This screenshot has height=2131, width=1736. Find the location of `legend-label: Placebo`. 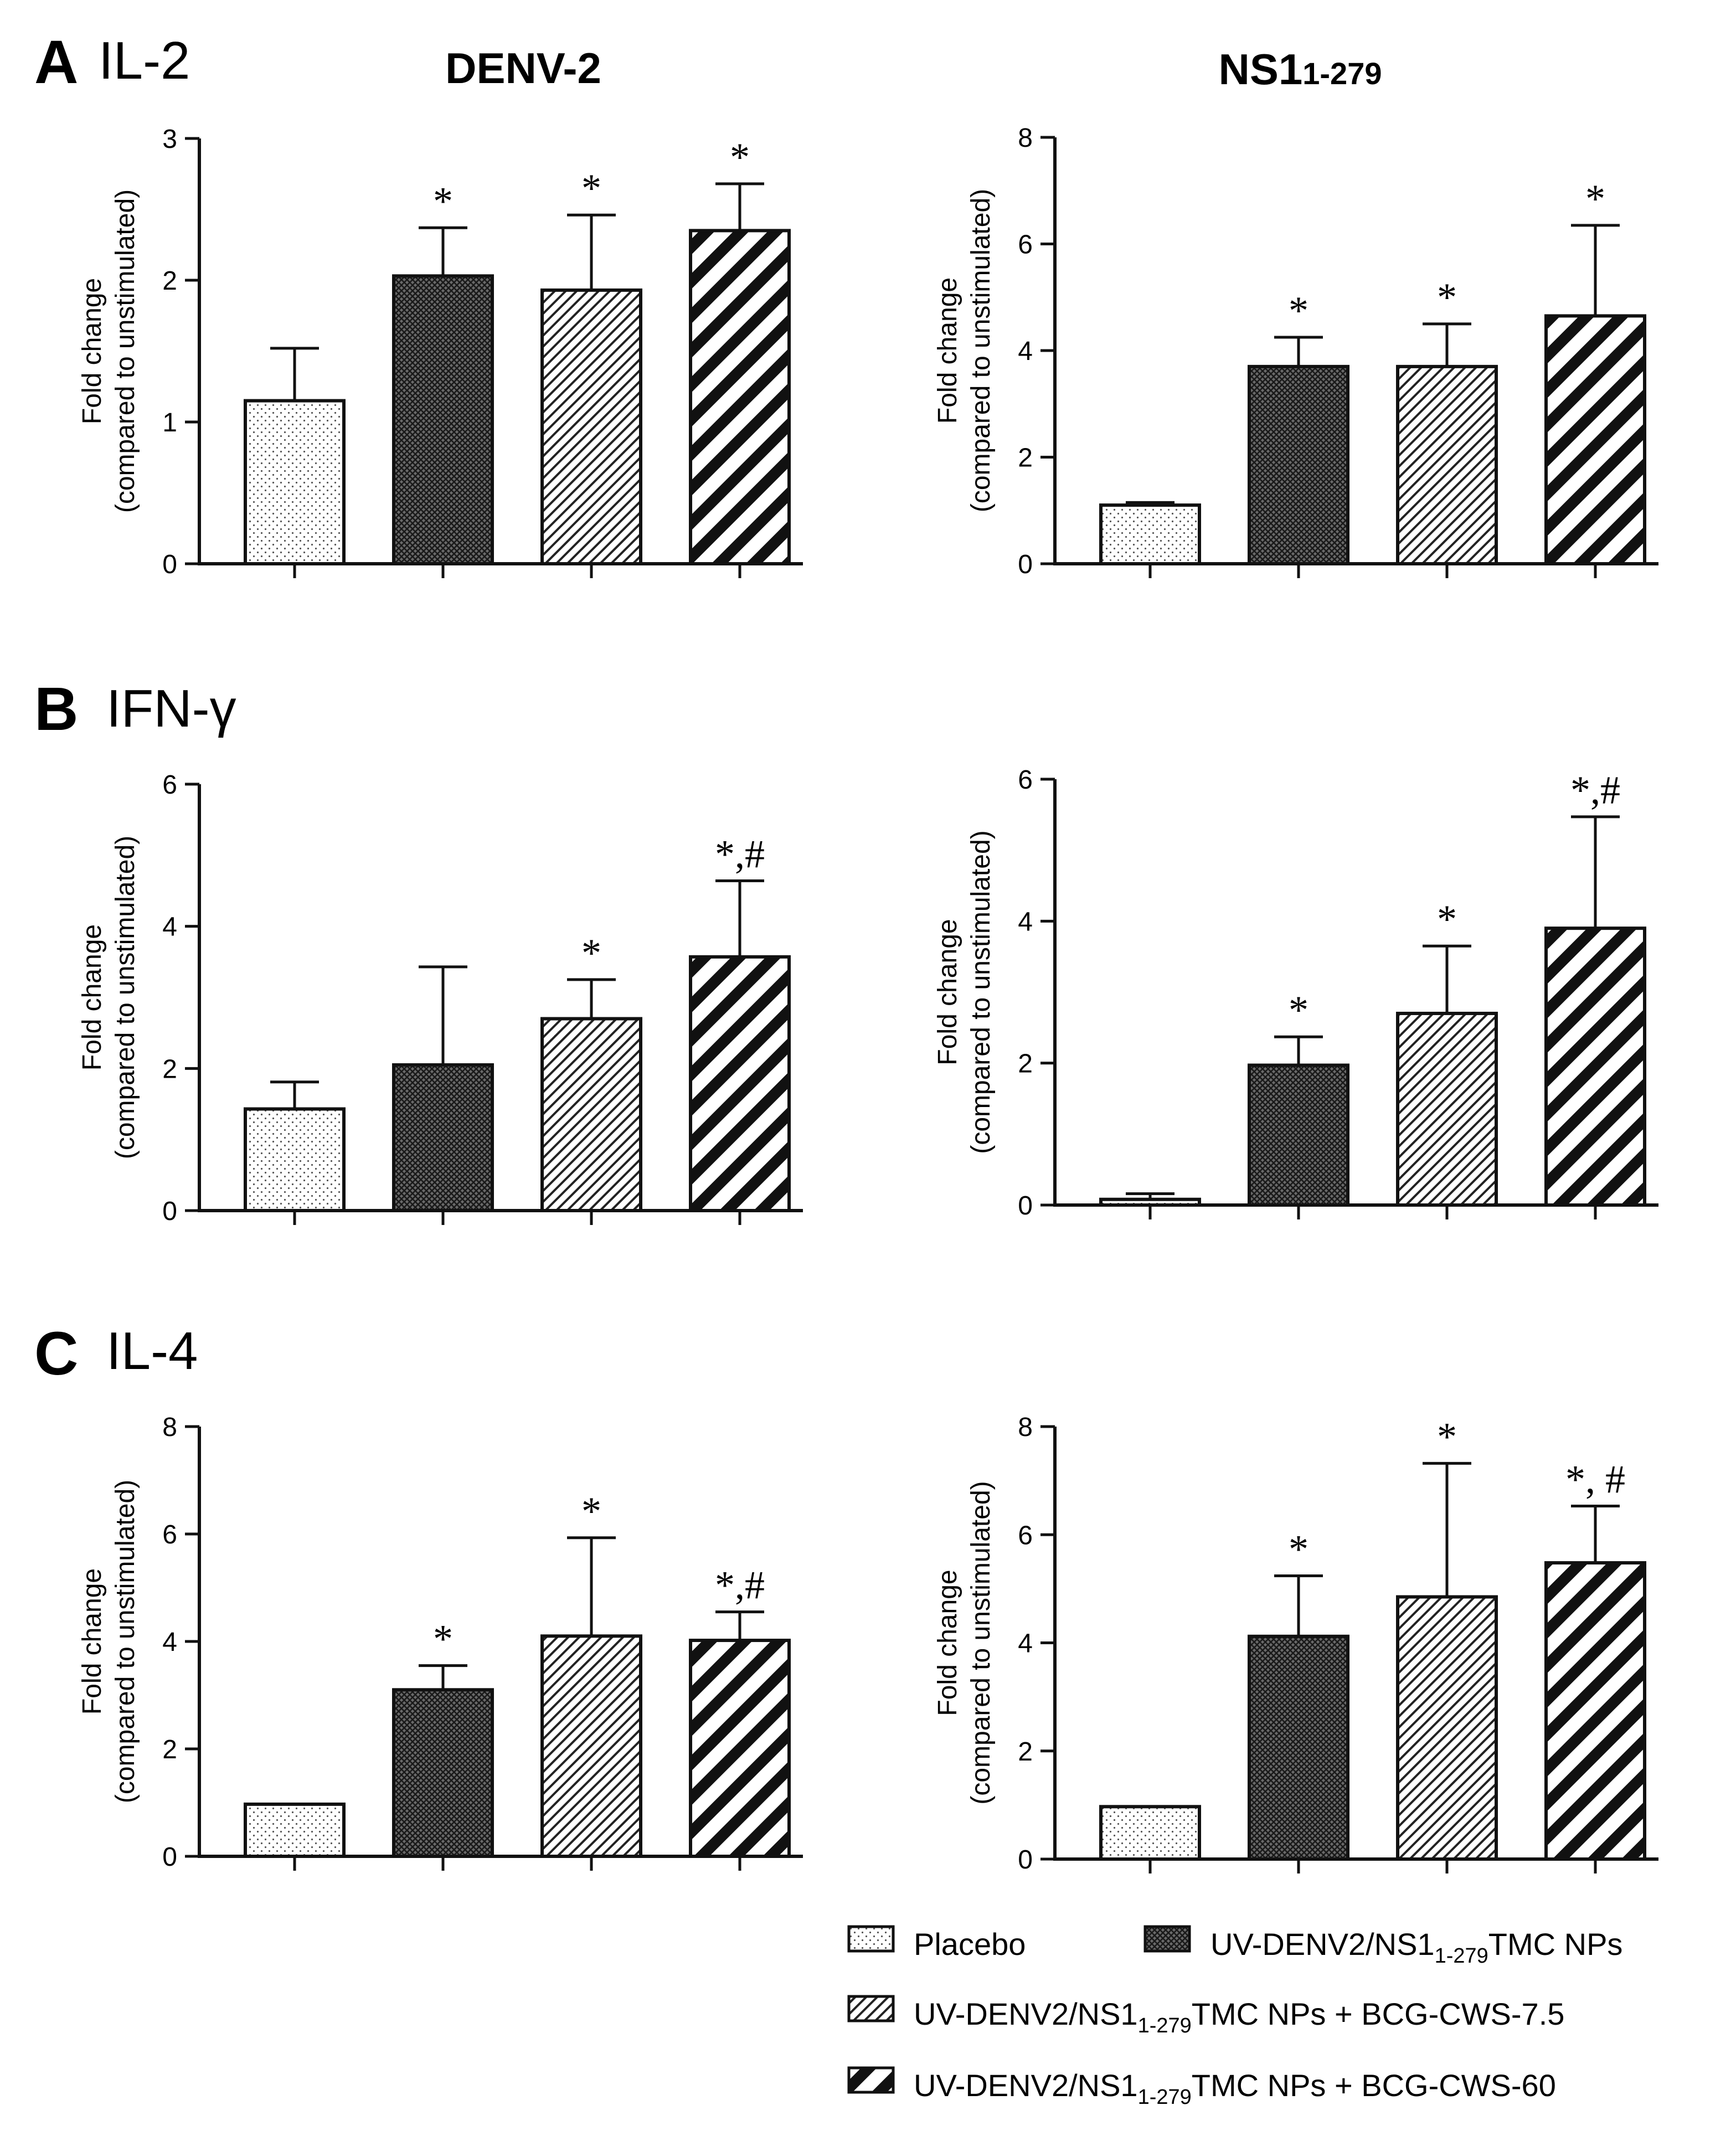

legend-label: Placebo is located at coordinates (970, 1945).